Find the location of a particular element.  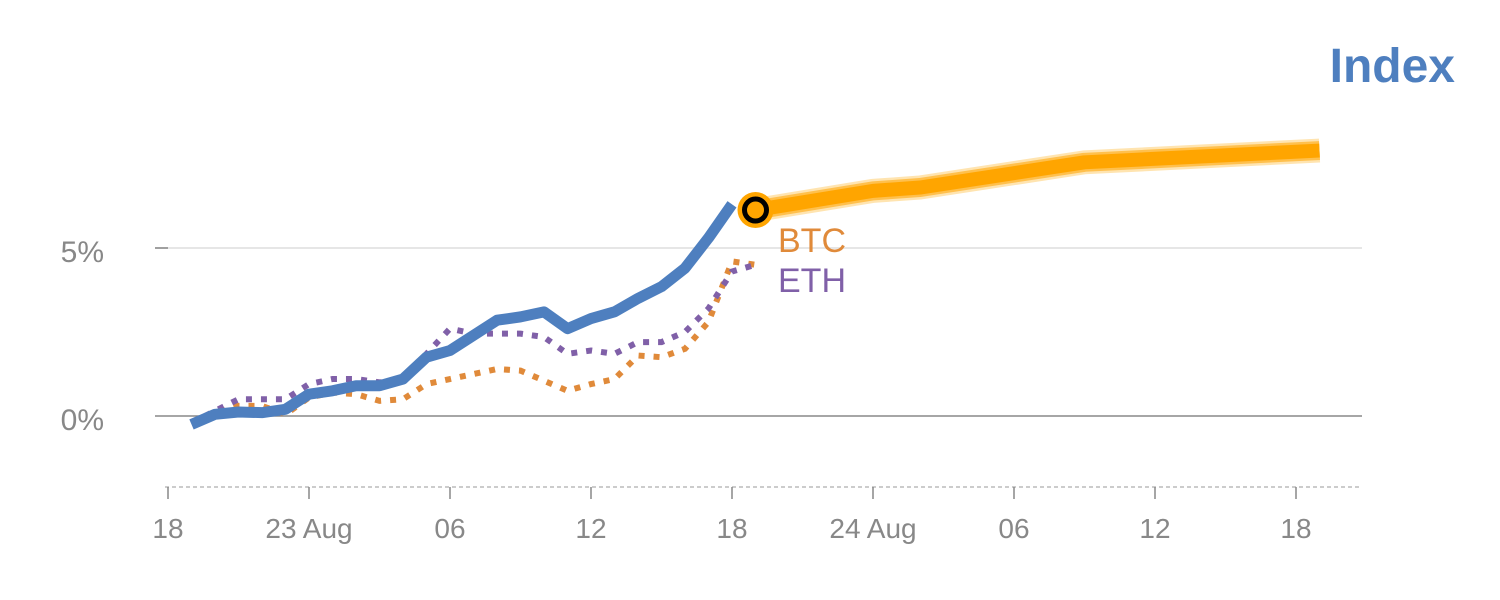

btc-label: BTC is located at coordinates (812, 241).